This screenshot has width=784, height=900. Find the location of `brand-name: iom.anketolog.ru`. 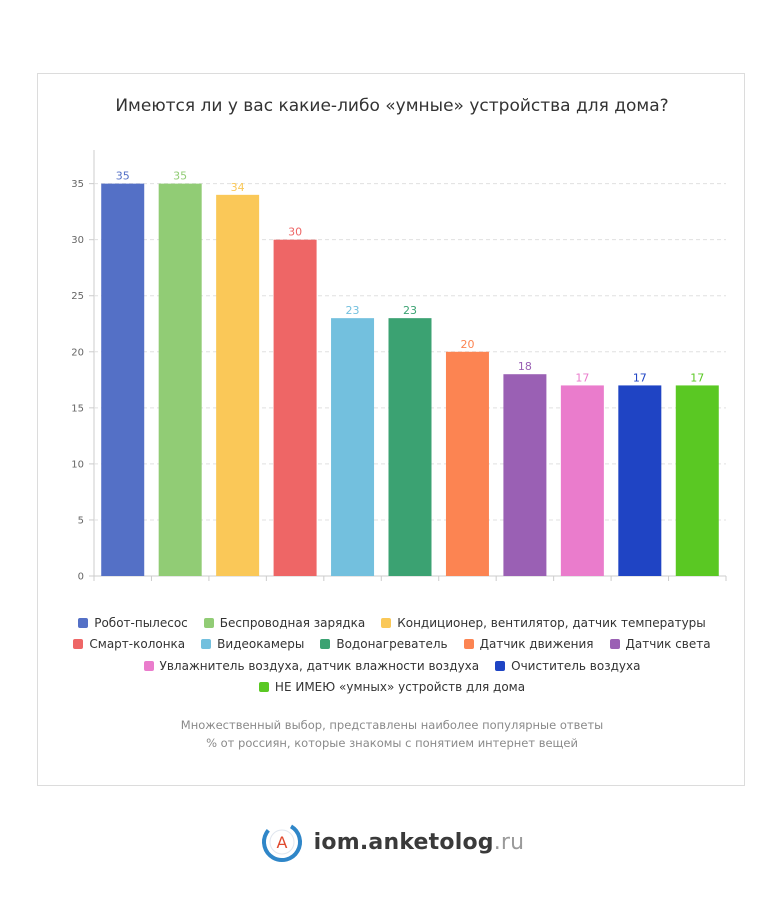

brand-name: iom.anketolog.ru is located at coordinates (419, 842).